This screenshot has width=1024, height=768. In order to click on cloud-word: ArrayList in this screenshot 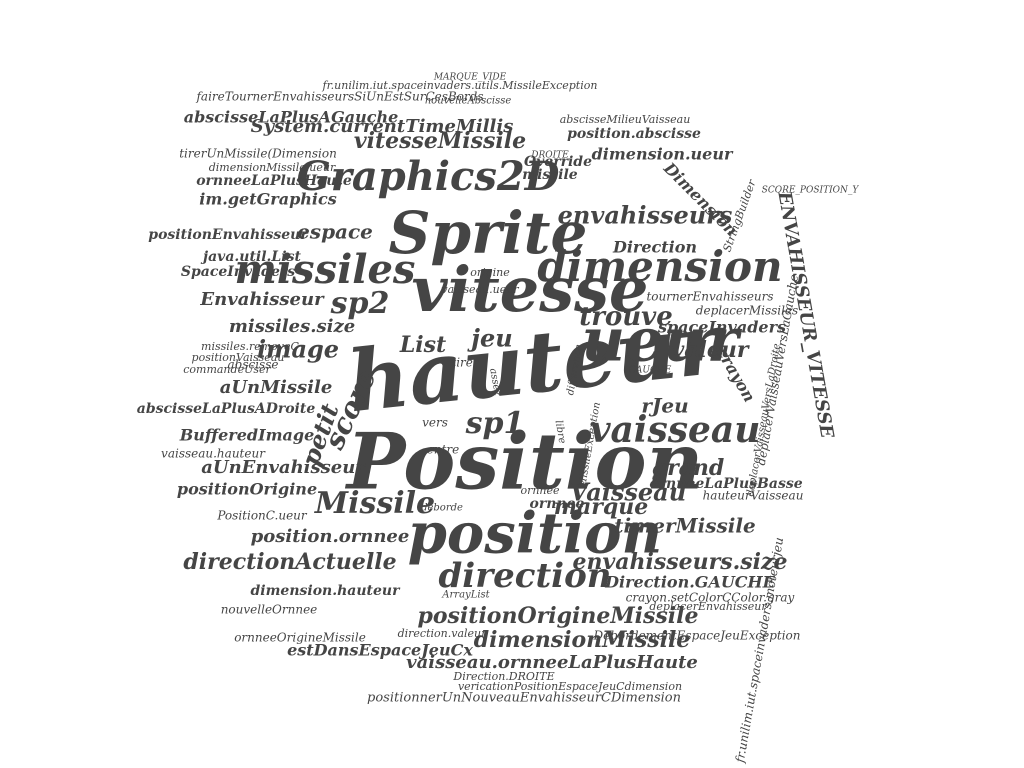, I will do `click(465, 595)`.